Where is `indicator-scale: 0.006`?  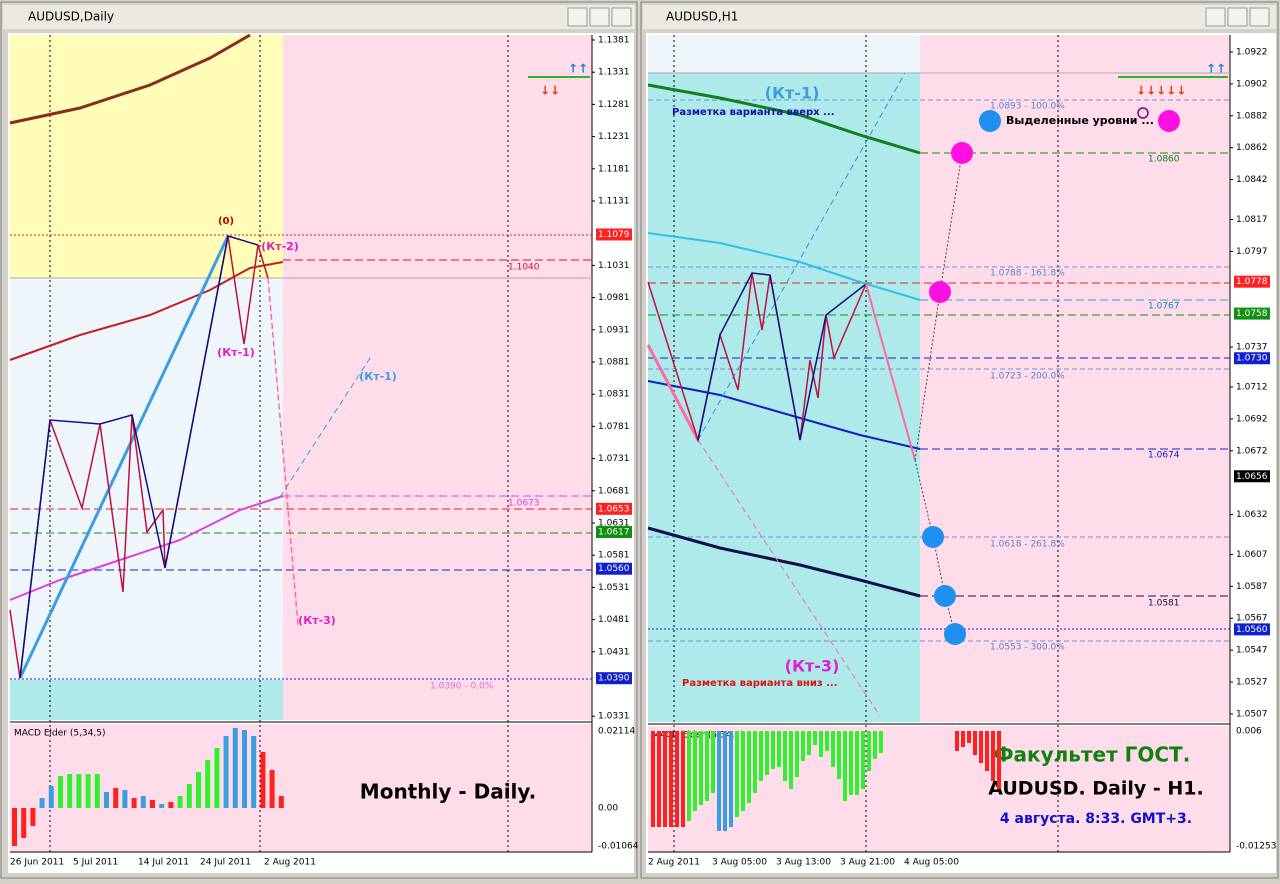
indicator-scale: 0.006 is located at coordinates (1249, 732).